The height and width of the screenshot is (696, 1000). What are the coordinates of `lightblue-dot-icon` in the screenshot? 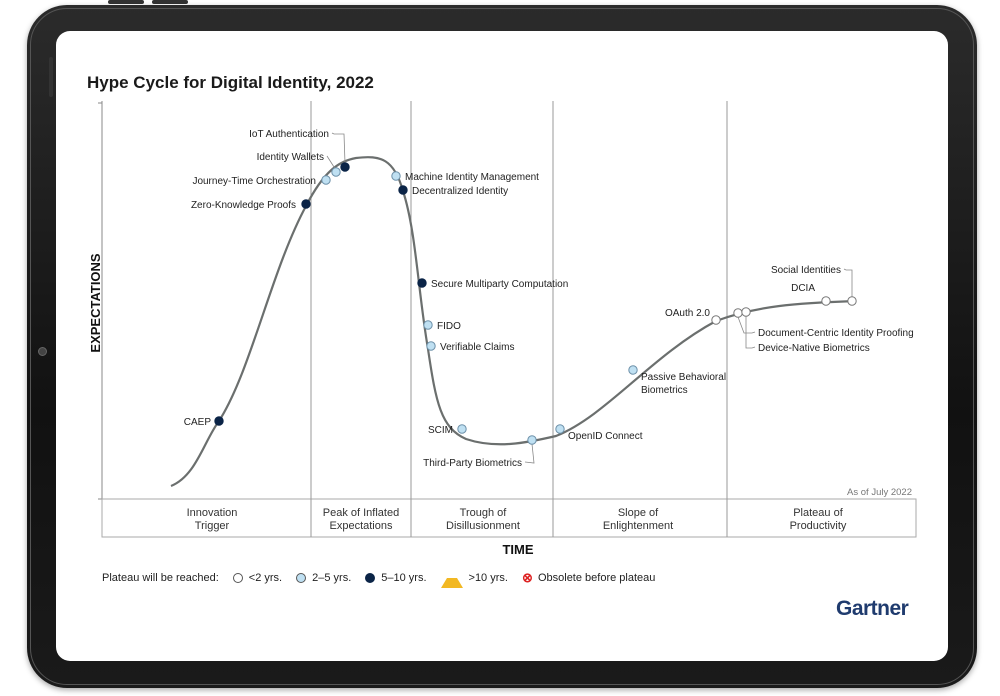 It's located at (301, 578).